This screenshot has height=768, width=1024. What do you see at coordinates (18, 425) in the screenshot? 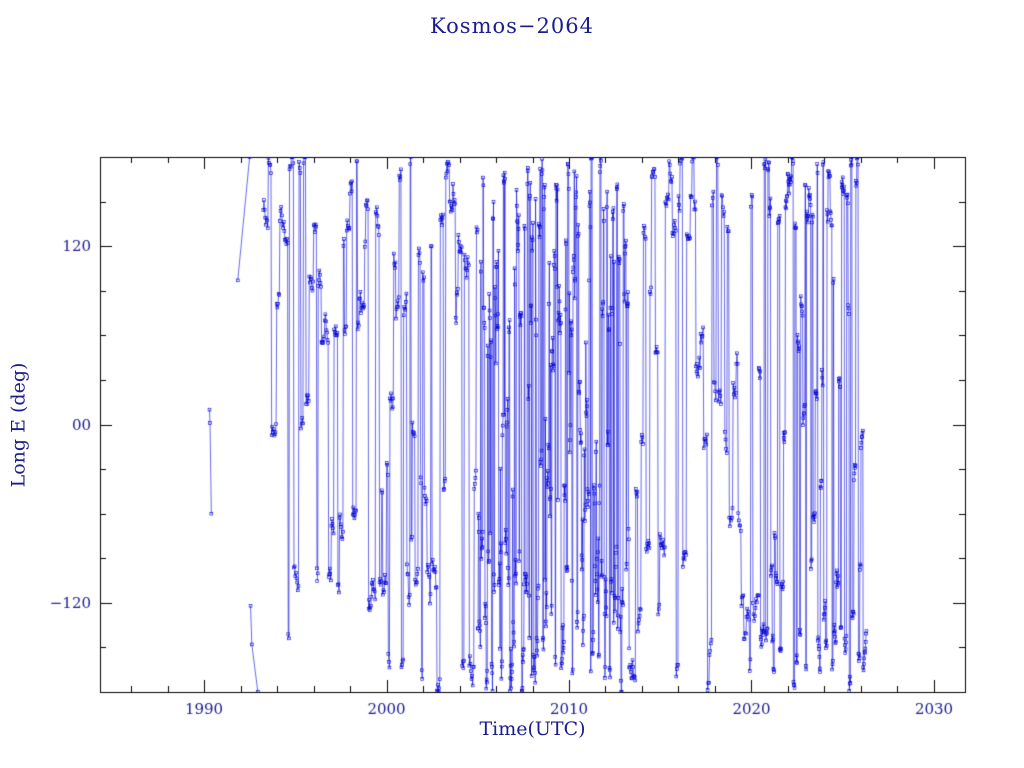
I see `y-axis-label: Long E (deg)` at bounding box center [18, 425].